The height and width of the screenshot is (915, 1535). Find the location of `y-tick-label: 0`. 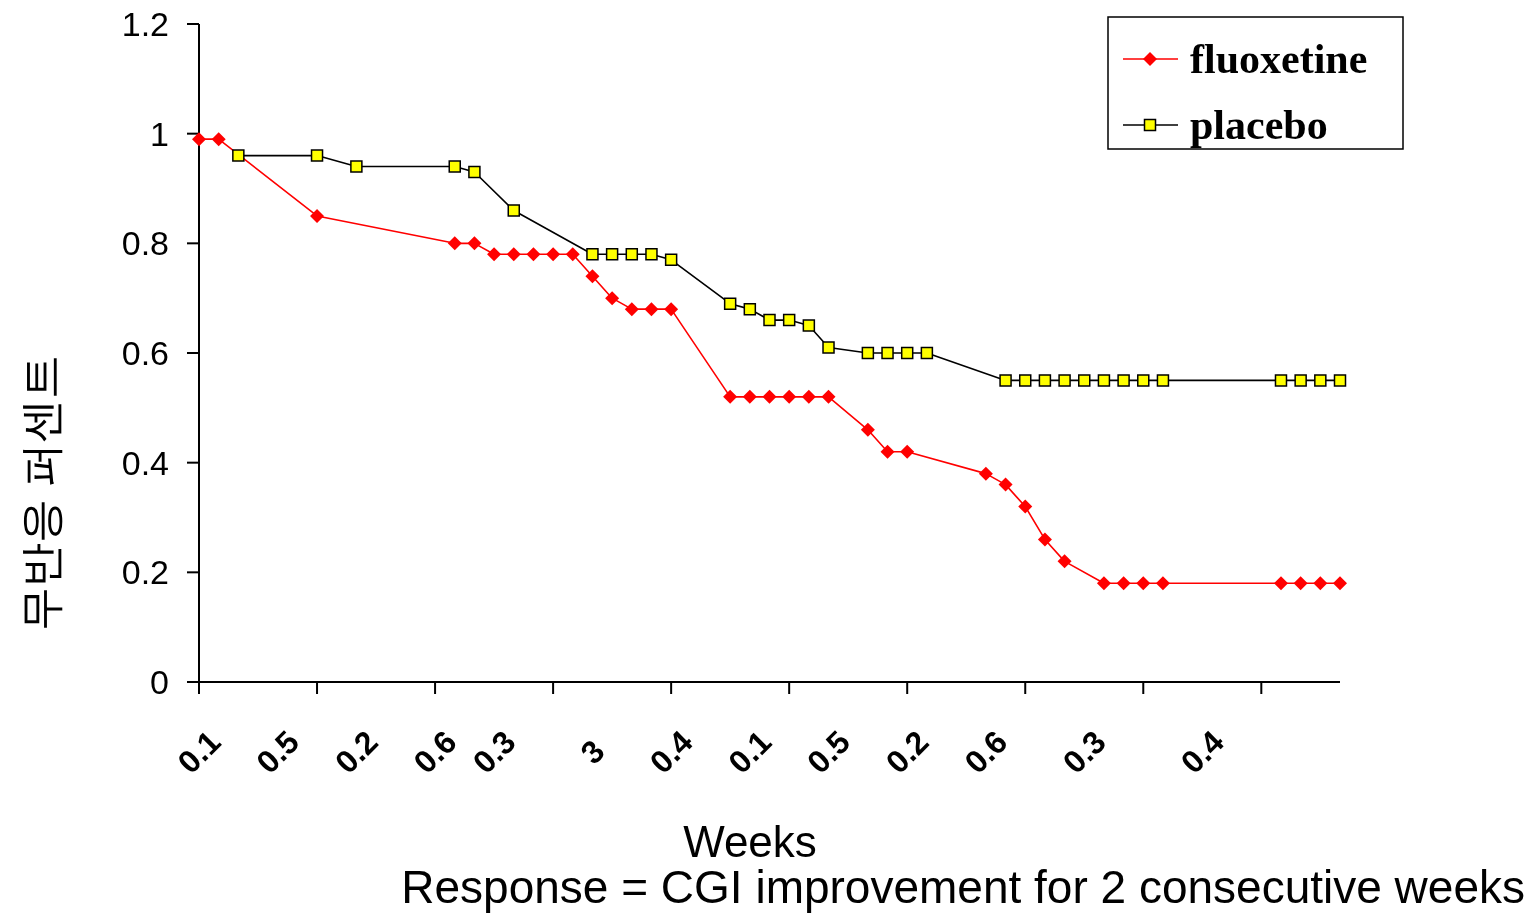

y-tick-label: 0 is located at coordinates (159, 682).